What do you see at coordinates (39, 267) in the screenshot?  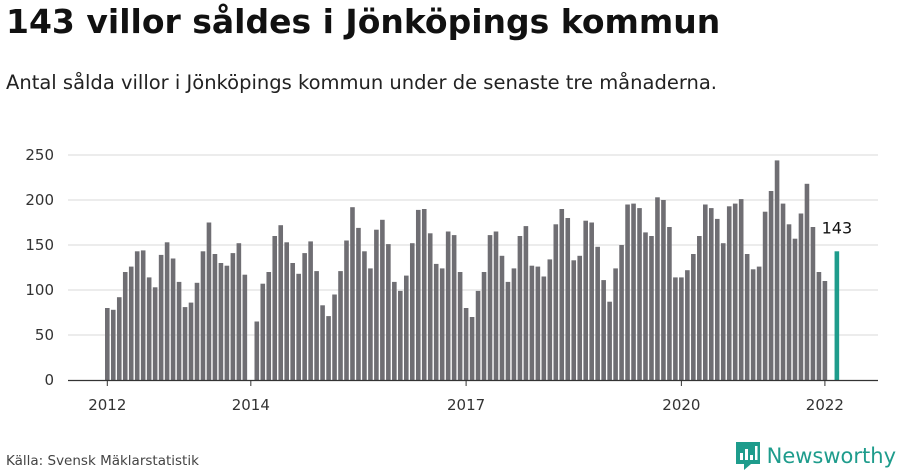 I see `y-axis-ticks: 0 50 100 150 200 250` at bounding box center [39, 267].